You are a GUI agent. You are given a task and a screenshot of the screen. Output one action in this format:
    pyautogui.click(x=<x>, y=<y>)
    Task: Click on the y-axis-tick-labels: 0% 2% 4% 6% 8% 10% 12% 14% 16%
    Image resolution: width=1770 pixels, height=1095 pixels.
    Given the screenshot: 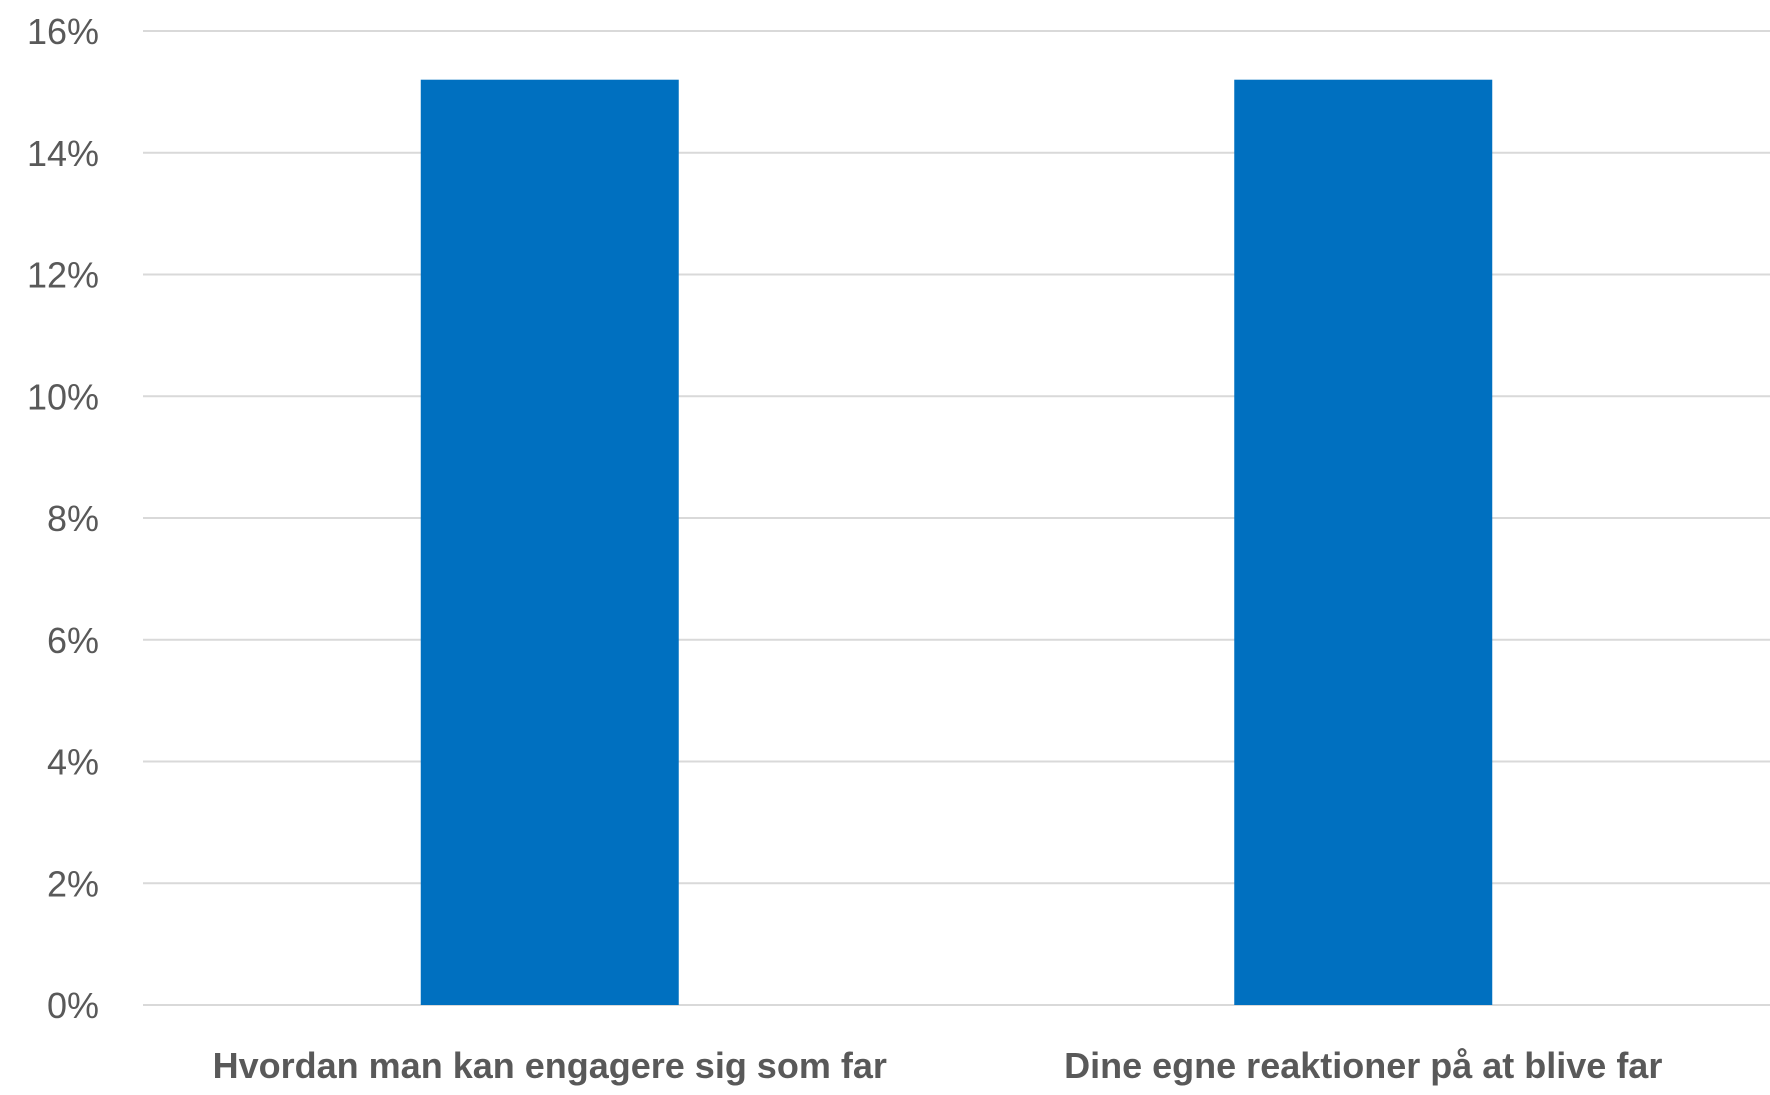 What is the action you would take?
    pyautogui.click(x=63, y=518)
    